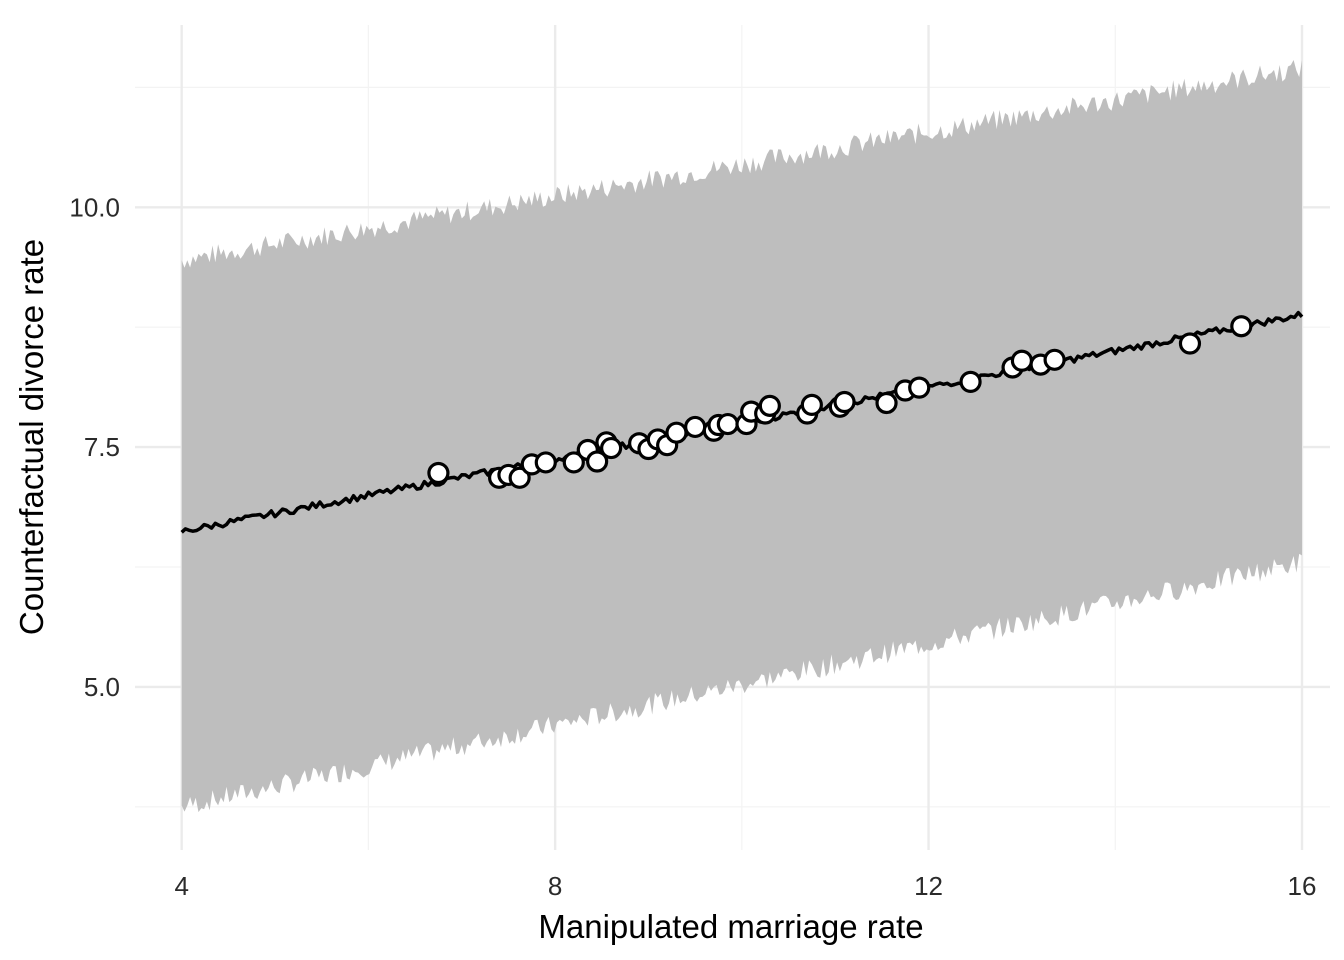 The width and height of the screenshot is (1344, 960). Describe the element at coordinates (928, 886) in the screenshot. I see `x-tick-label: 12` at that location.